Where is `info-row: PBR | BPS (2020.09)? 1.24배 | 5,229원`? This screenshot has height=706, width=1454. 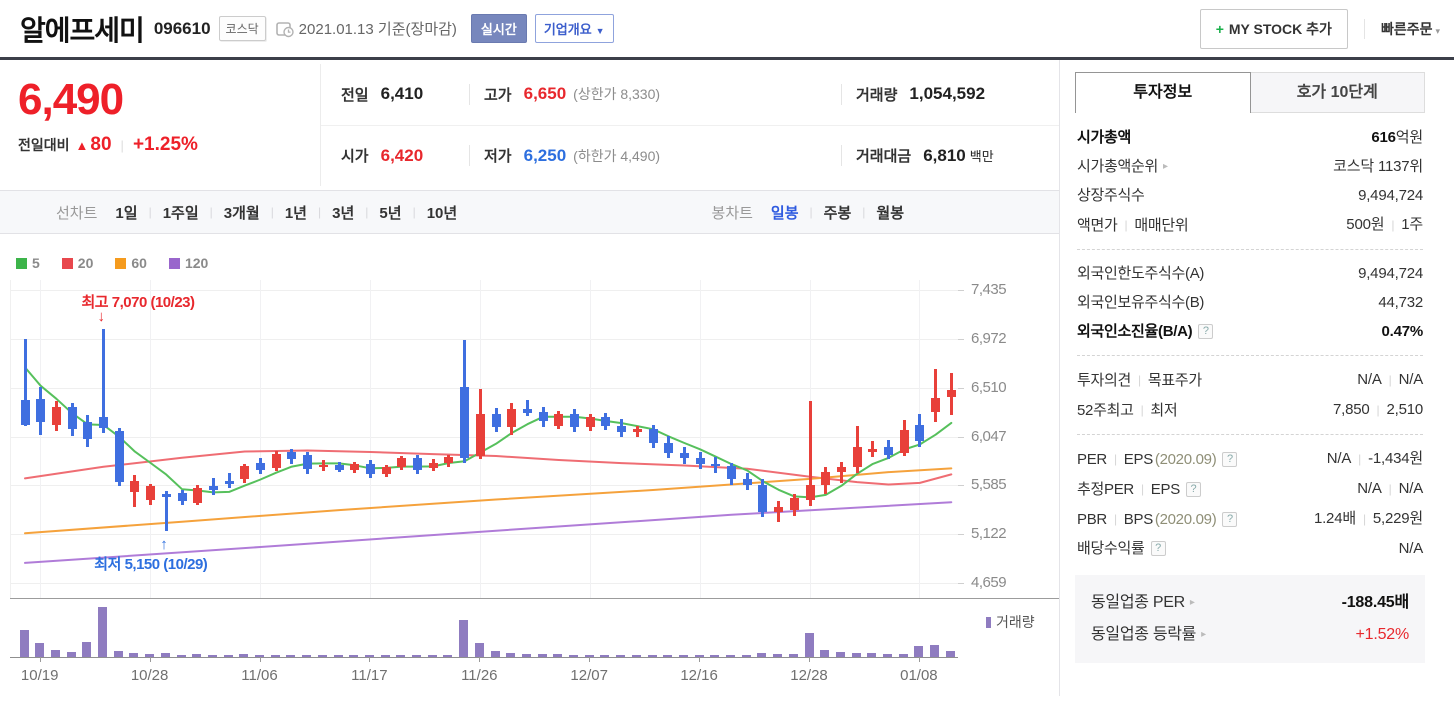 info-row: PBR | BPS (2020.09)? 1.24배 | 5,229원 is located at coordinates (1250, 519).